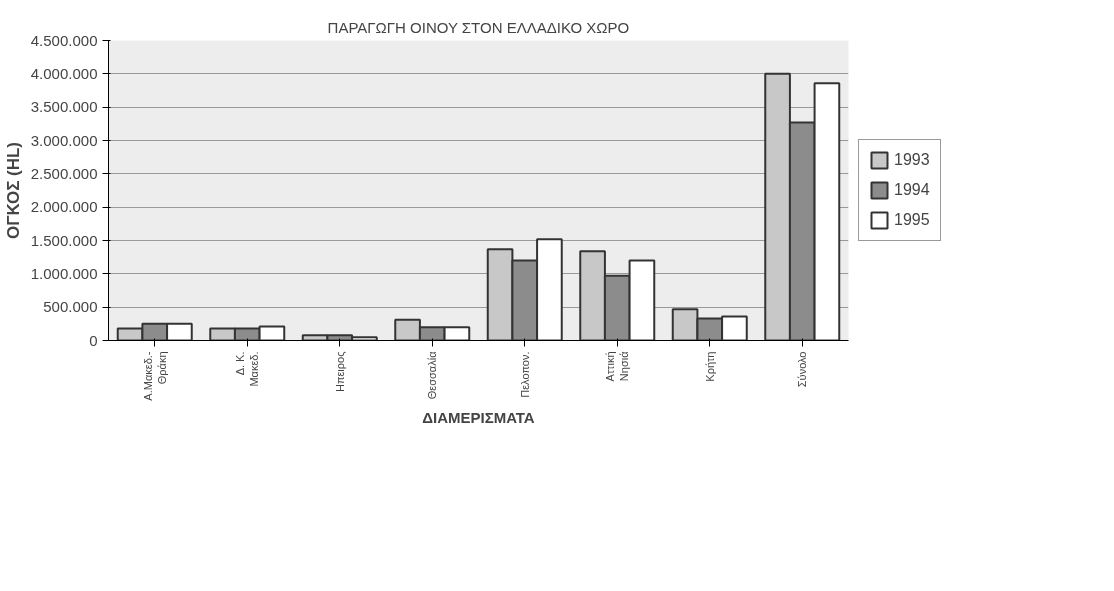 The image size is (1114, 591). What do you see at coordinates (64, 140) in the screenshot?
I see `y-tick-label: 3.000.000` at bounding box center [64, 140].